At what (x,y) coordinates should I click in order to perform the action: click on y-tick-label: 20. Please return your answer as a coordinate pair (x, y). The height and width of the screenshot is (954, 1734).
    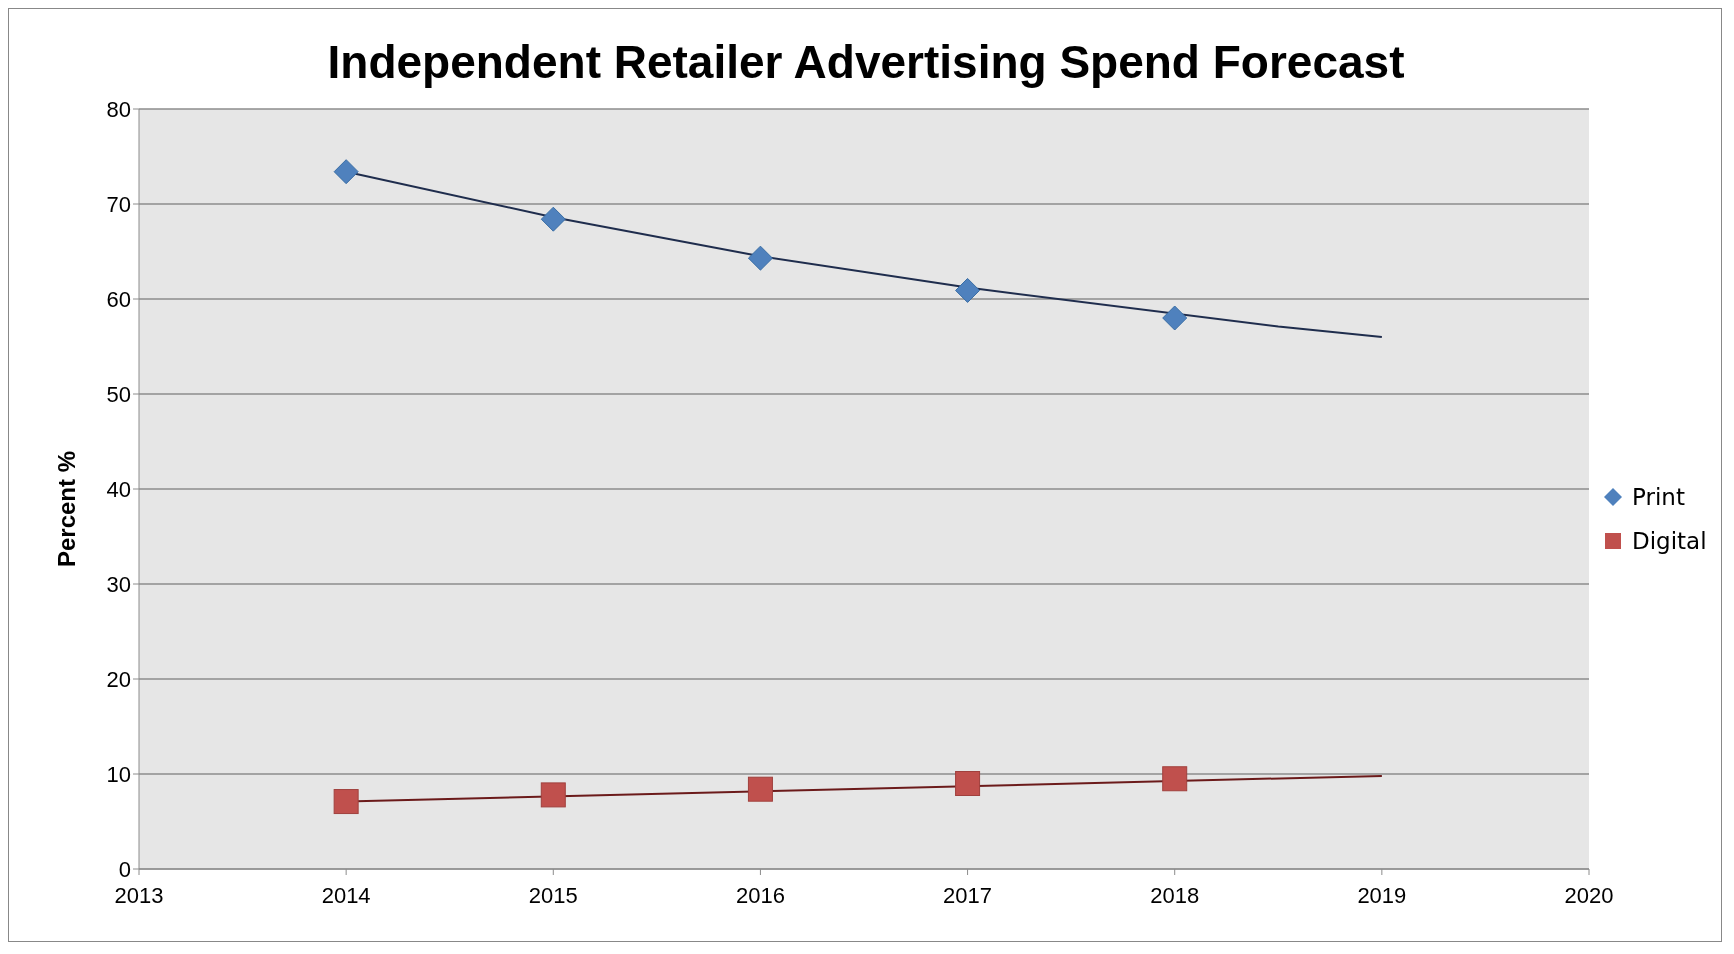
    Looking at the image, I should click on (118, 679).